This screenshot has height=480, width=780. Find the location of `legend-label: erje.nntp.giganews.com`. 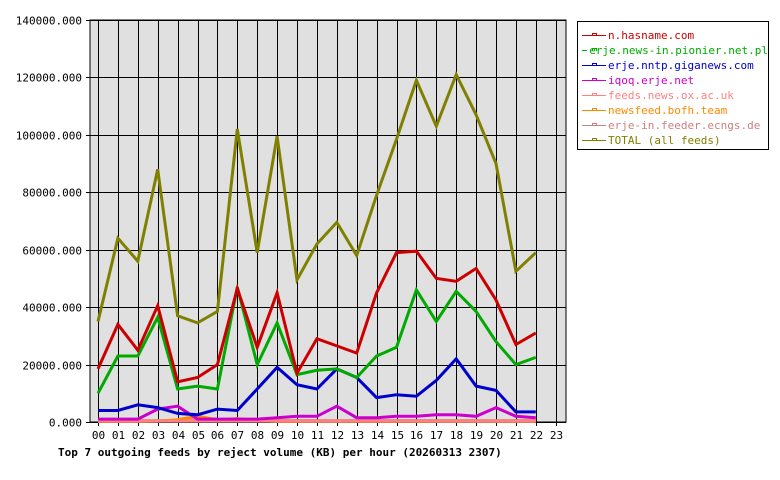

legend-label: erje.nntp.giganews.com is located at coordinates (681, 65).